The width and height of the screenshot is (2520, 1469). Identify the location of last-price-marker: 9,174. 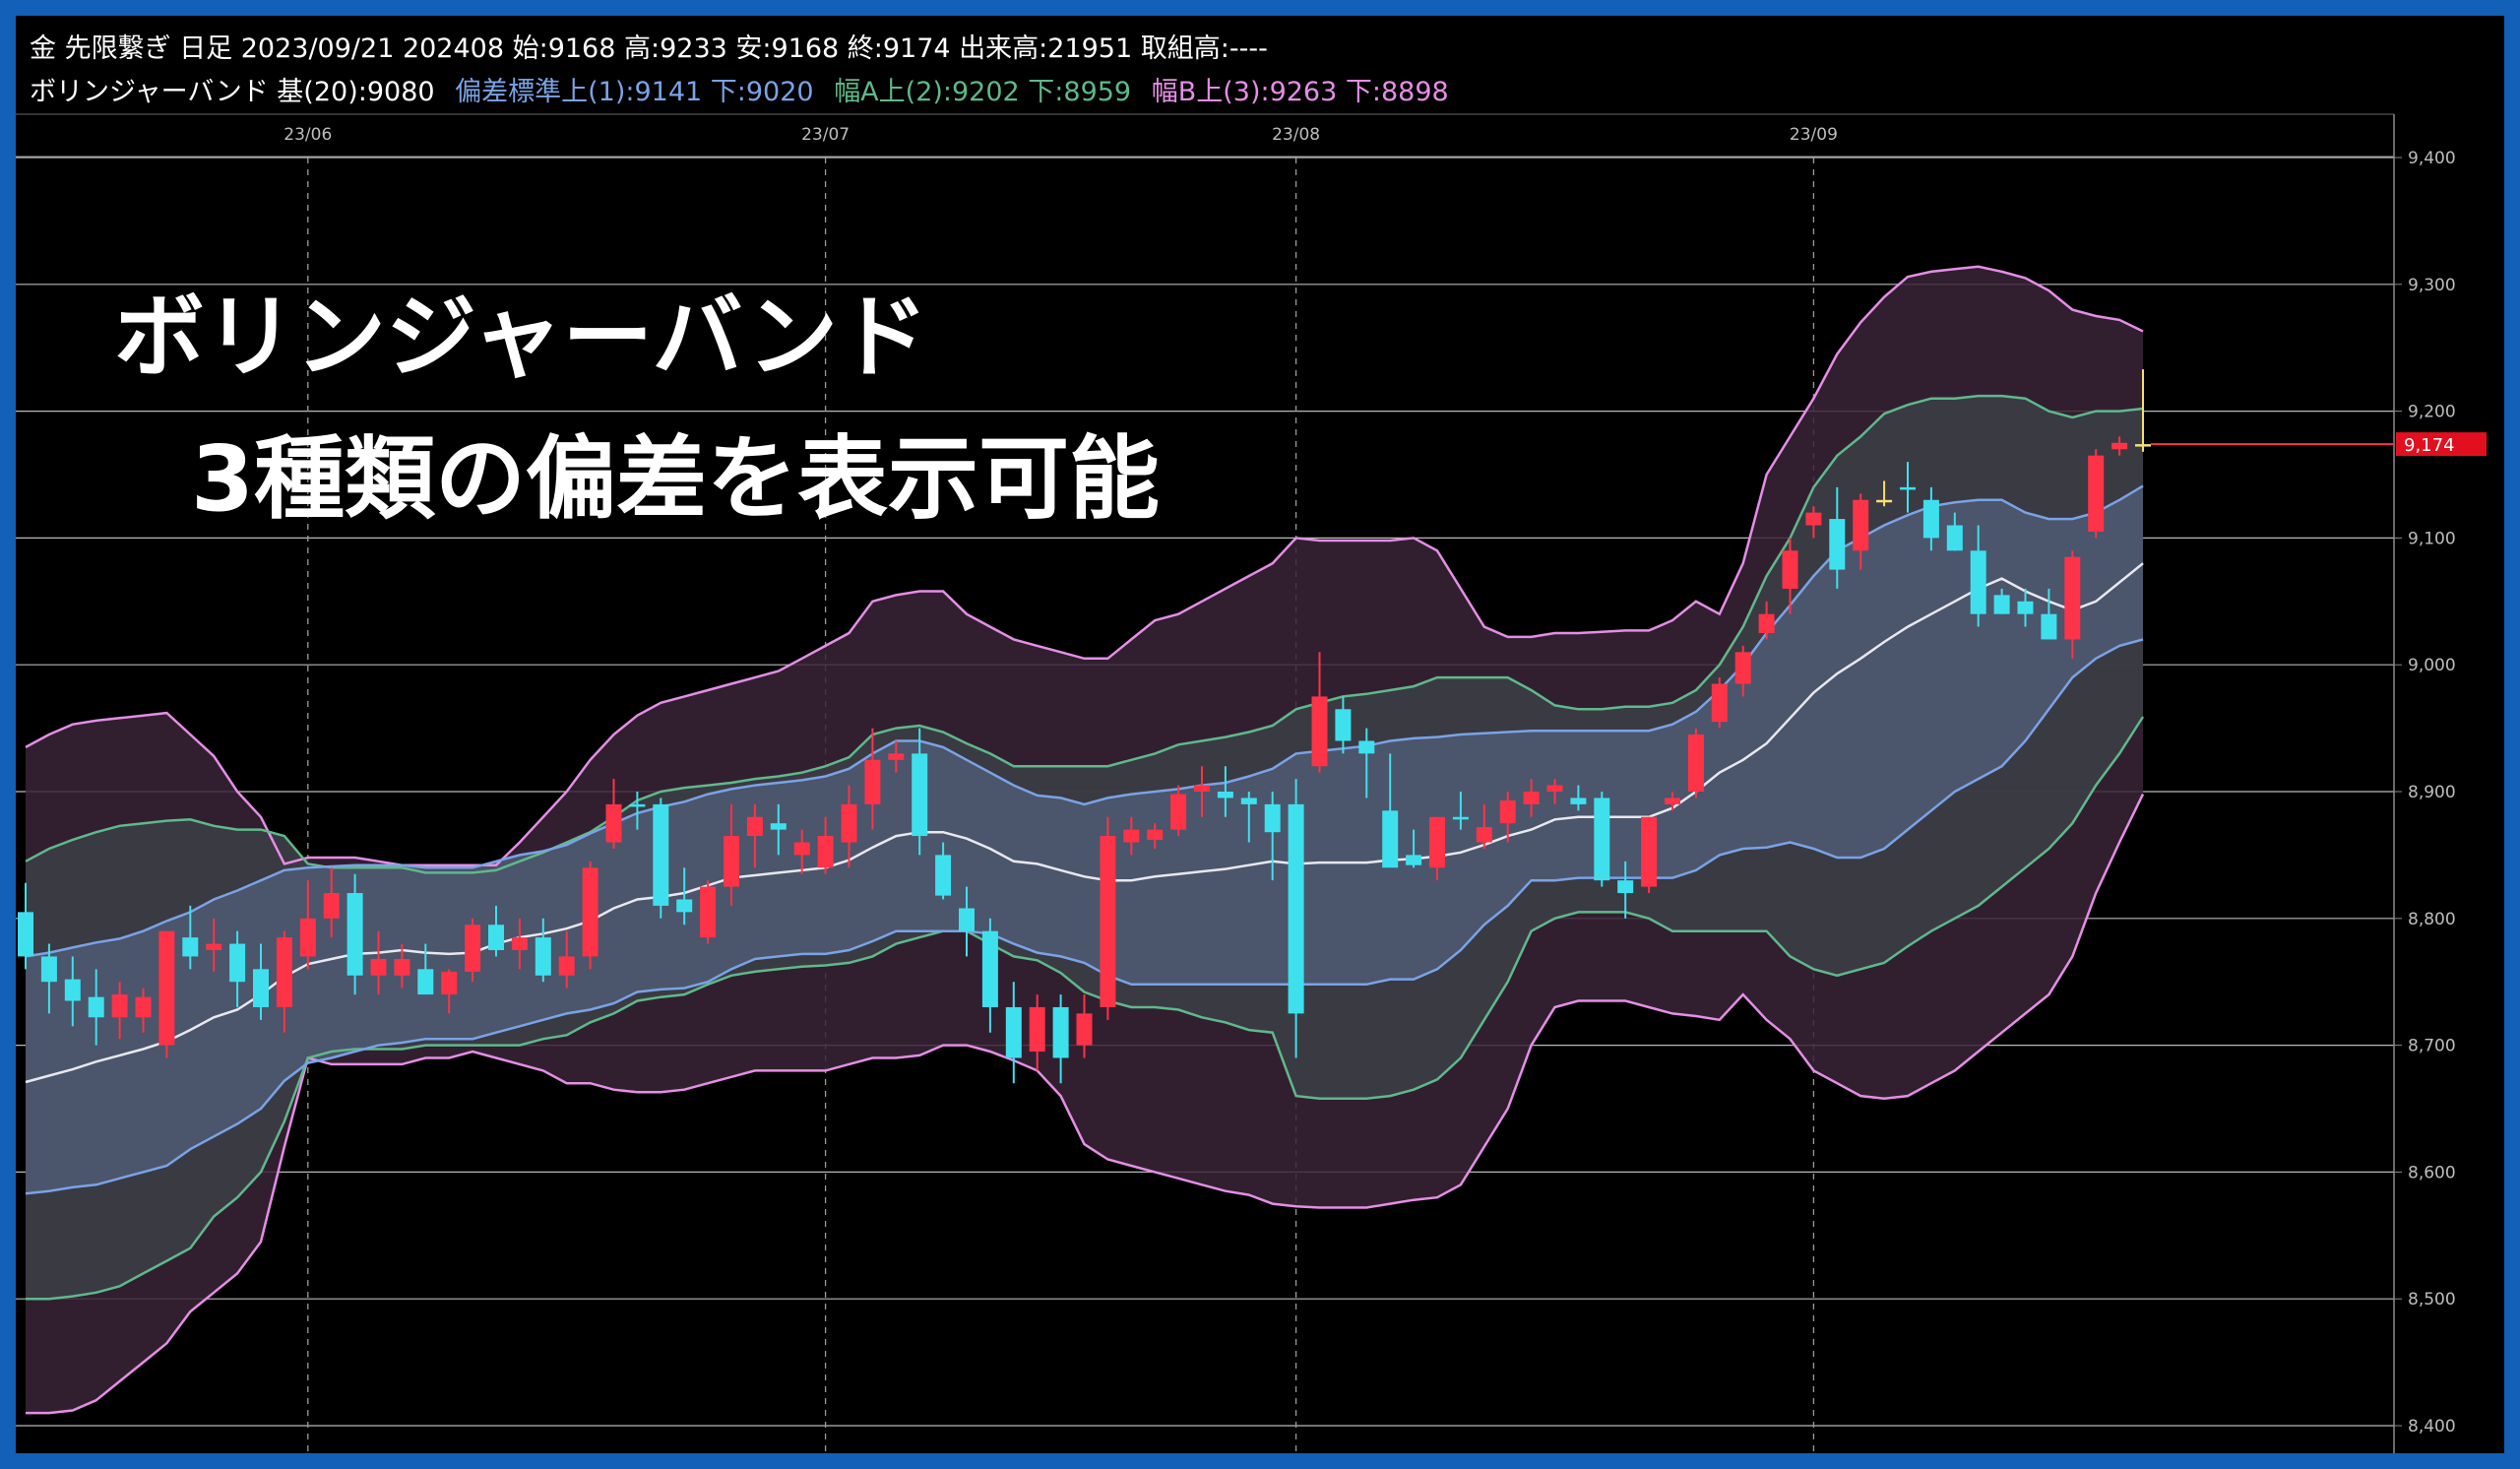
(2319, 444).